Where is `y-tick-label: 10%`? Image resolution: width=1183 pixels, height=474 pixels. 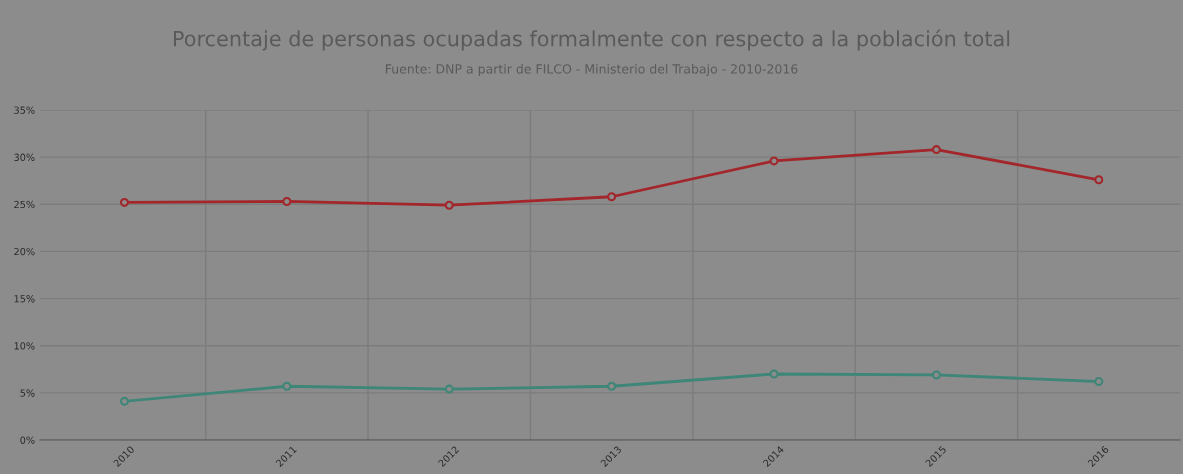 y-tick-label: 10% is located at coordinates (24, 346).